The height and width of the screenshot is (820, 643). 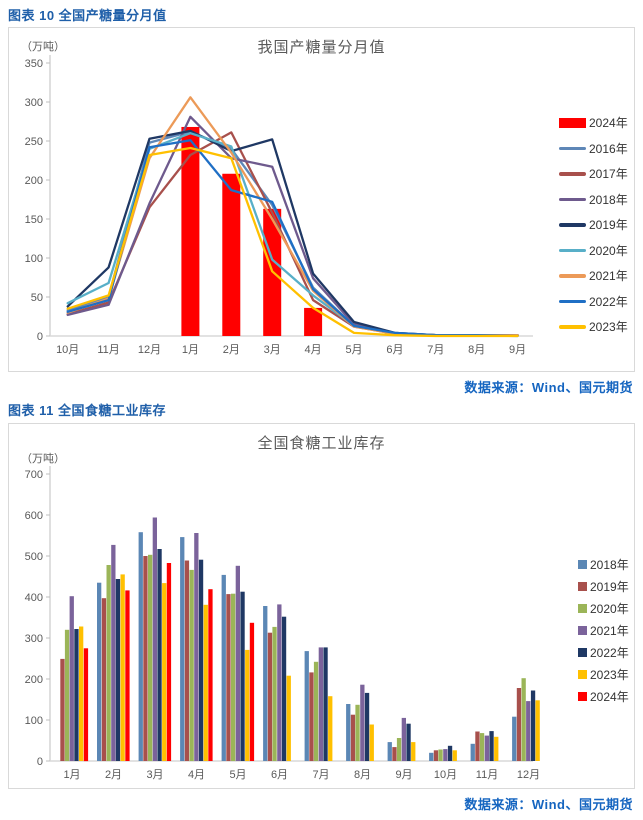 What do you see at coordinates (34, 220) in the screenshot?
I see `y-axis-tick-label: 150` at bounding box center [34, 220].